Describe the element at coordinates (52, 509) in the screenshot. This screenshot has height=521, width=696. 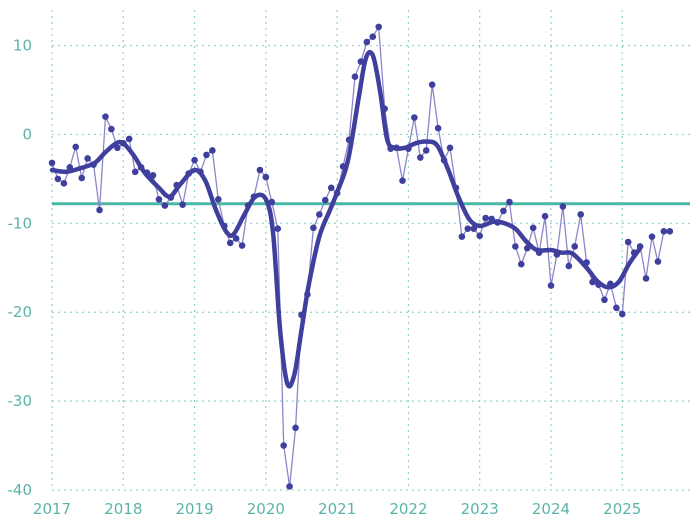
I see `x-tick-label: 2017` at that location.